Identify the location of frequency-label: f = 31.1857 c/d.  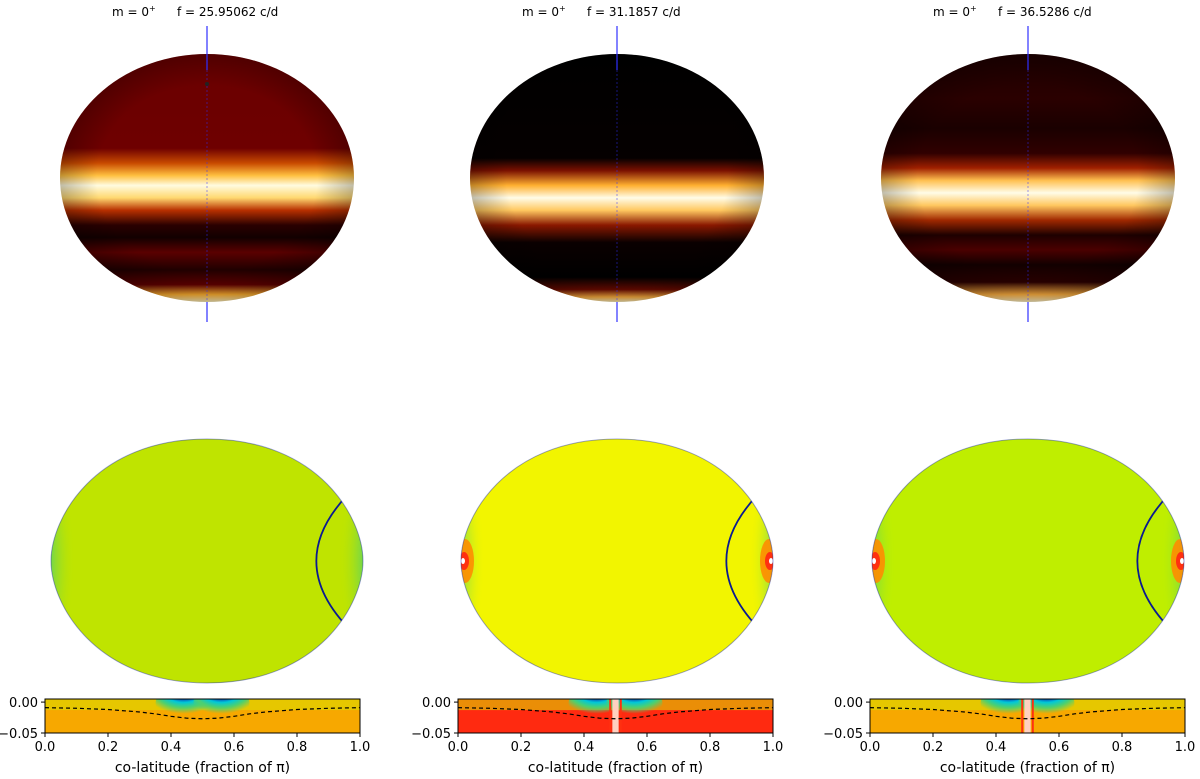
(634, 12).